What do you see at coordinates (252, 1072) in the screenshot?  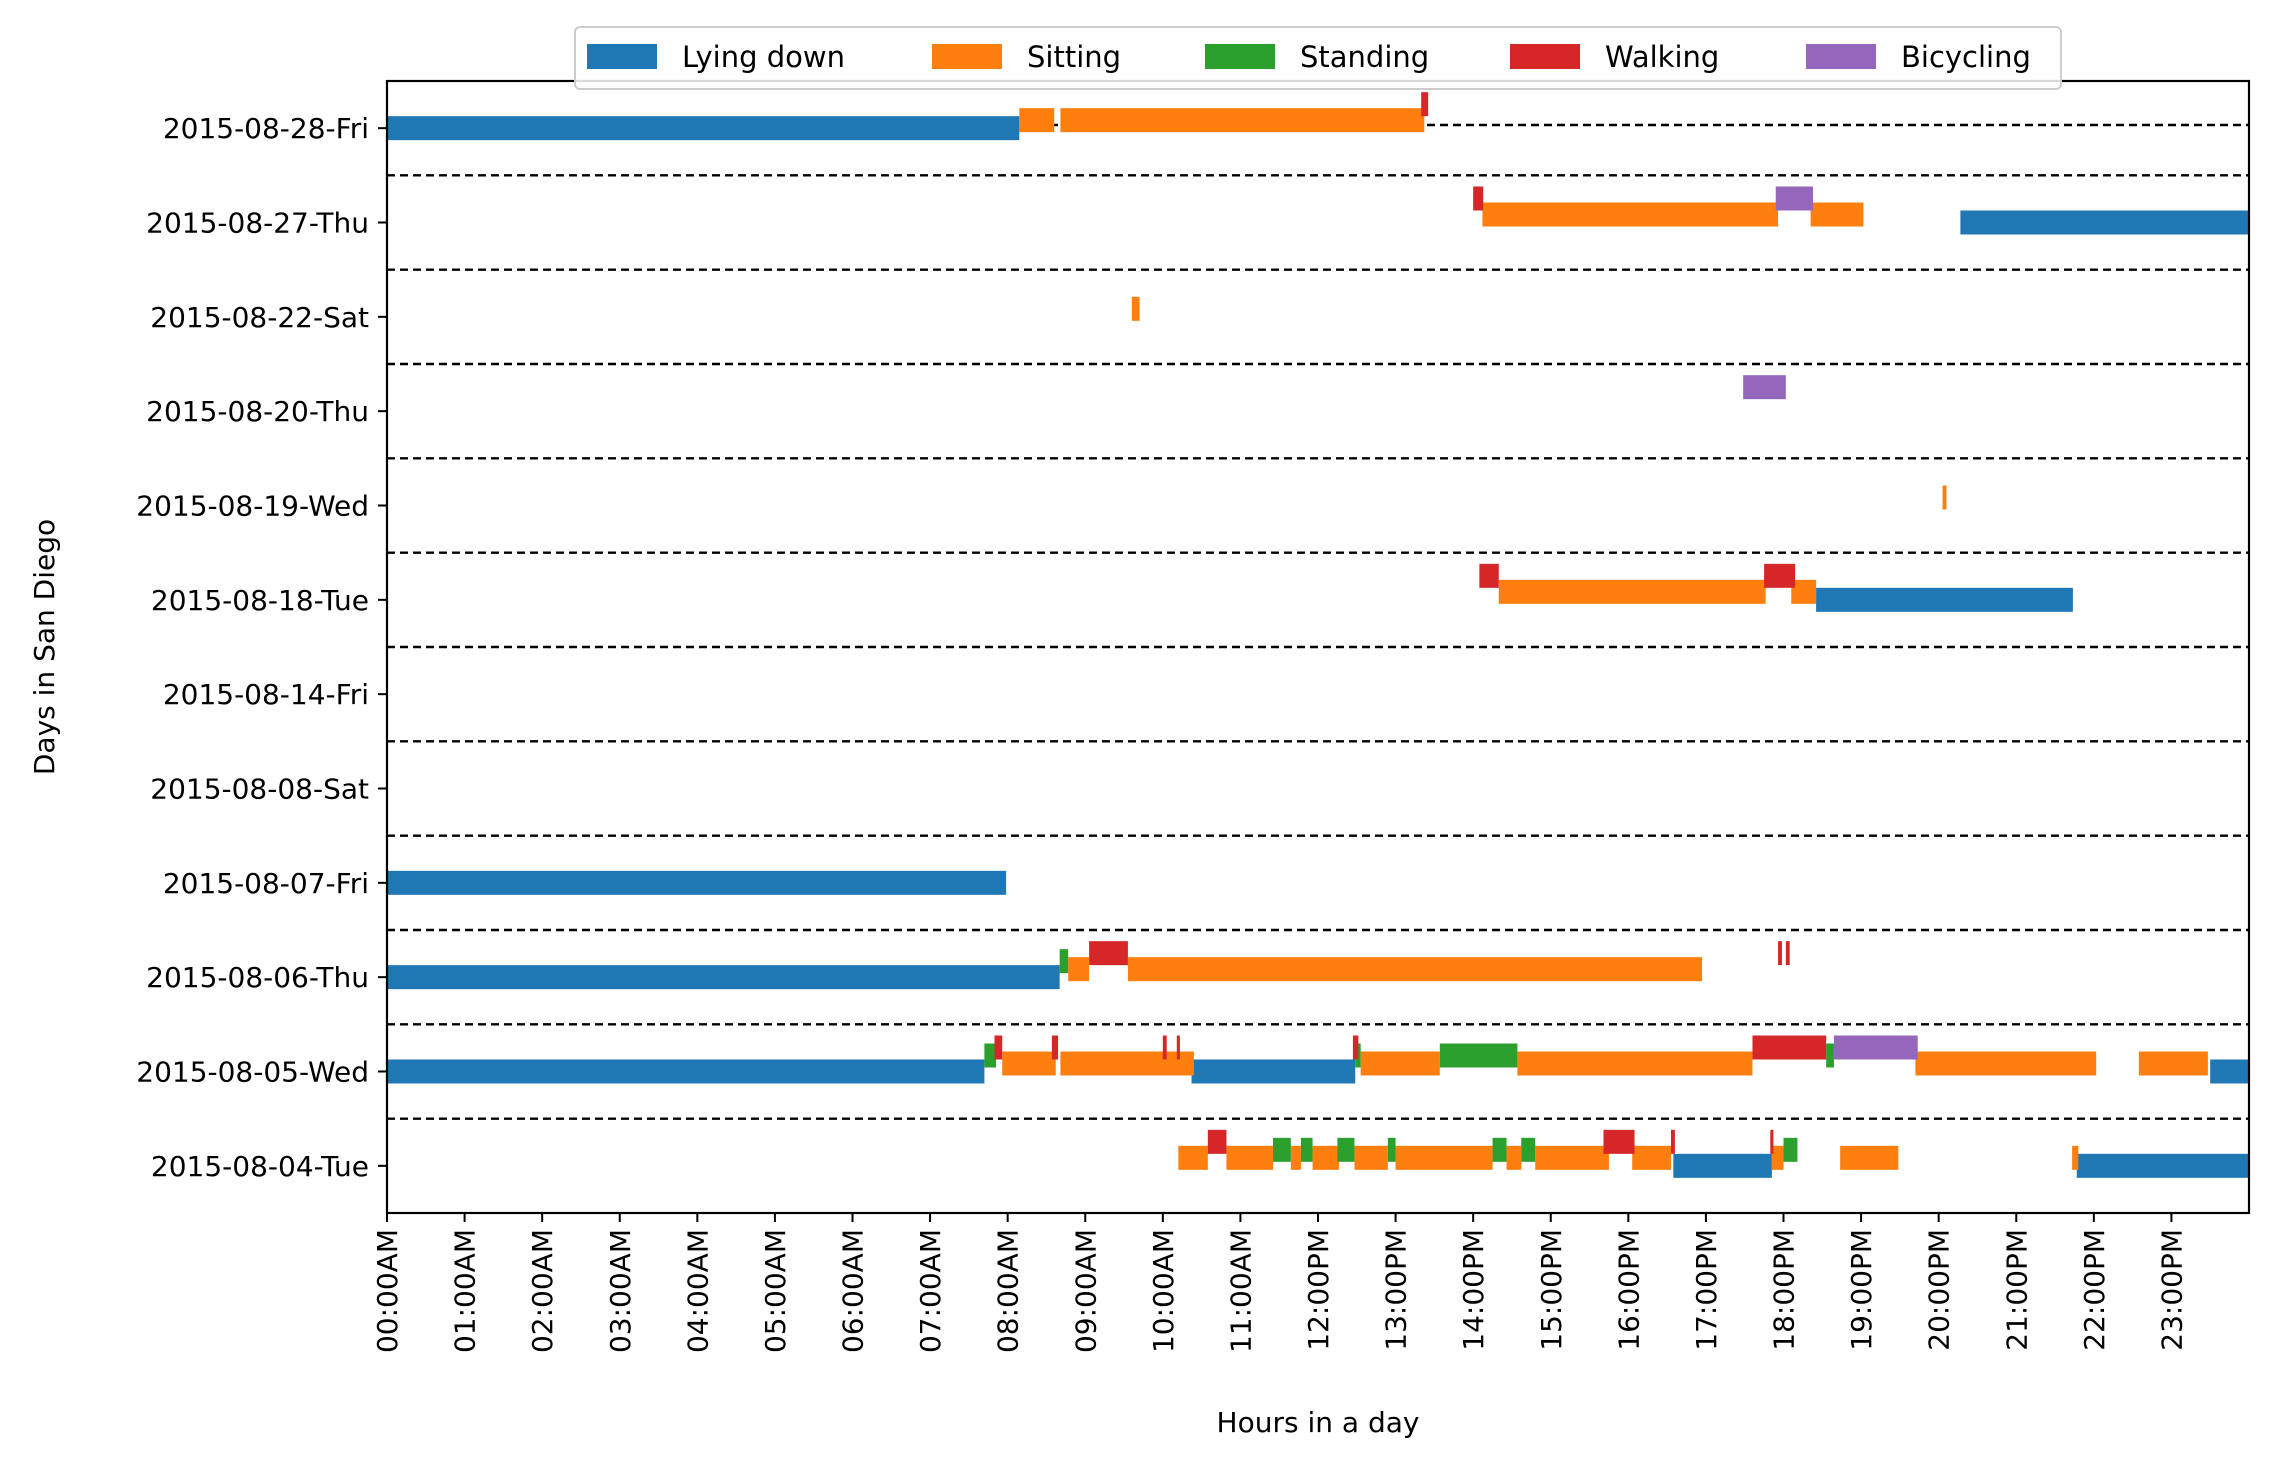 I see `y-tick-label: 2015-08-05-Wed` at bounding box center [252, 1072].